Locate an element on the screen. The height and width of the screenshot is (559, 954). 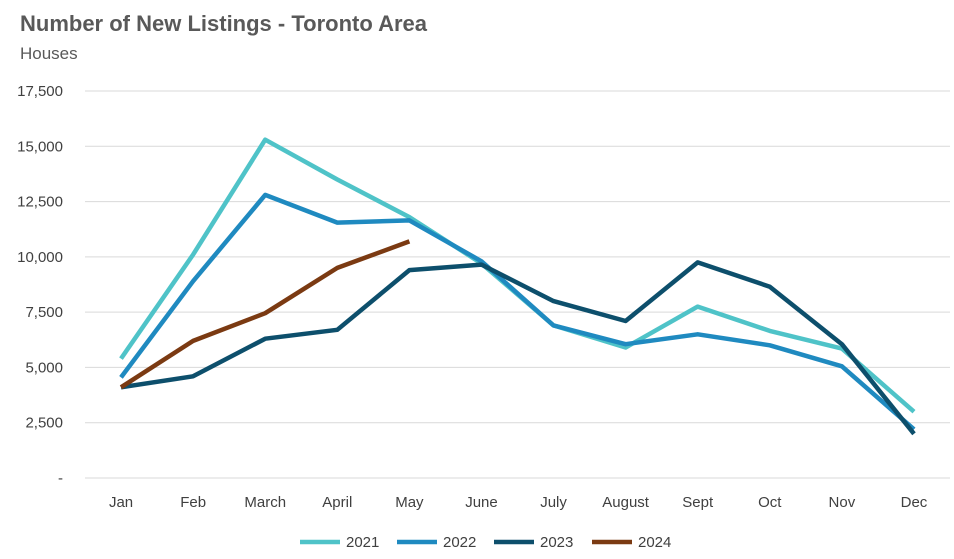
y-tick-label: 15,000 is located at coordinates (40, 146).